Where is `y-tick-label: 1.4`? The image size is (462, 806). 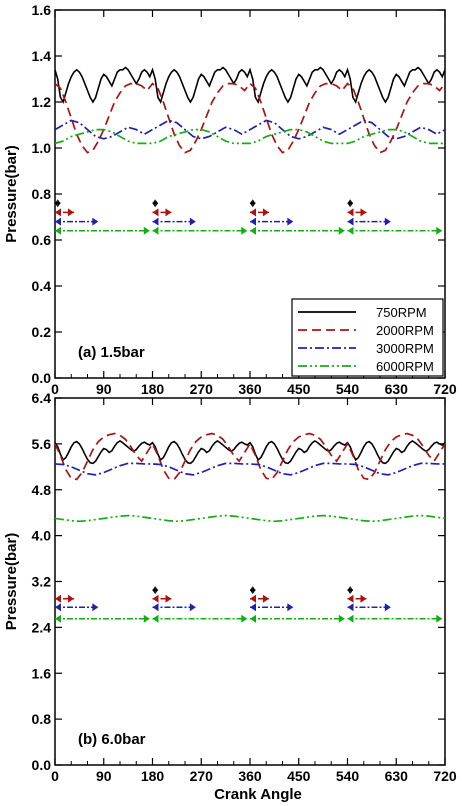
y-tick-label: 1.4 is located at coordinates (42, 56).